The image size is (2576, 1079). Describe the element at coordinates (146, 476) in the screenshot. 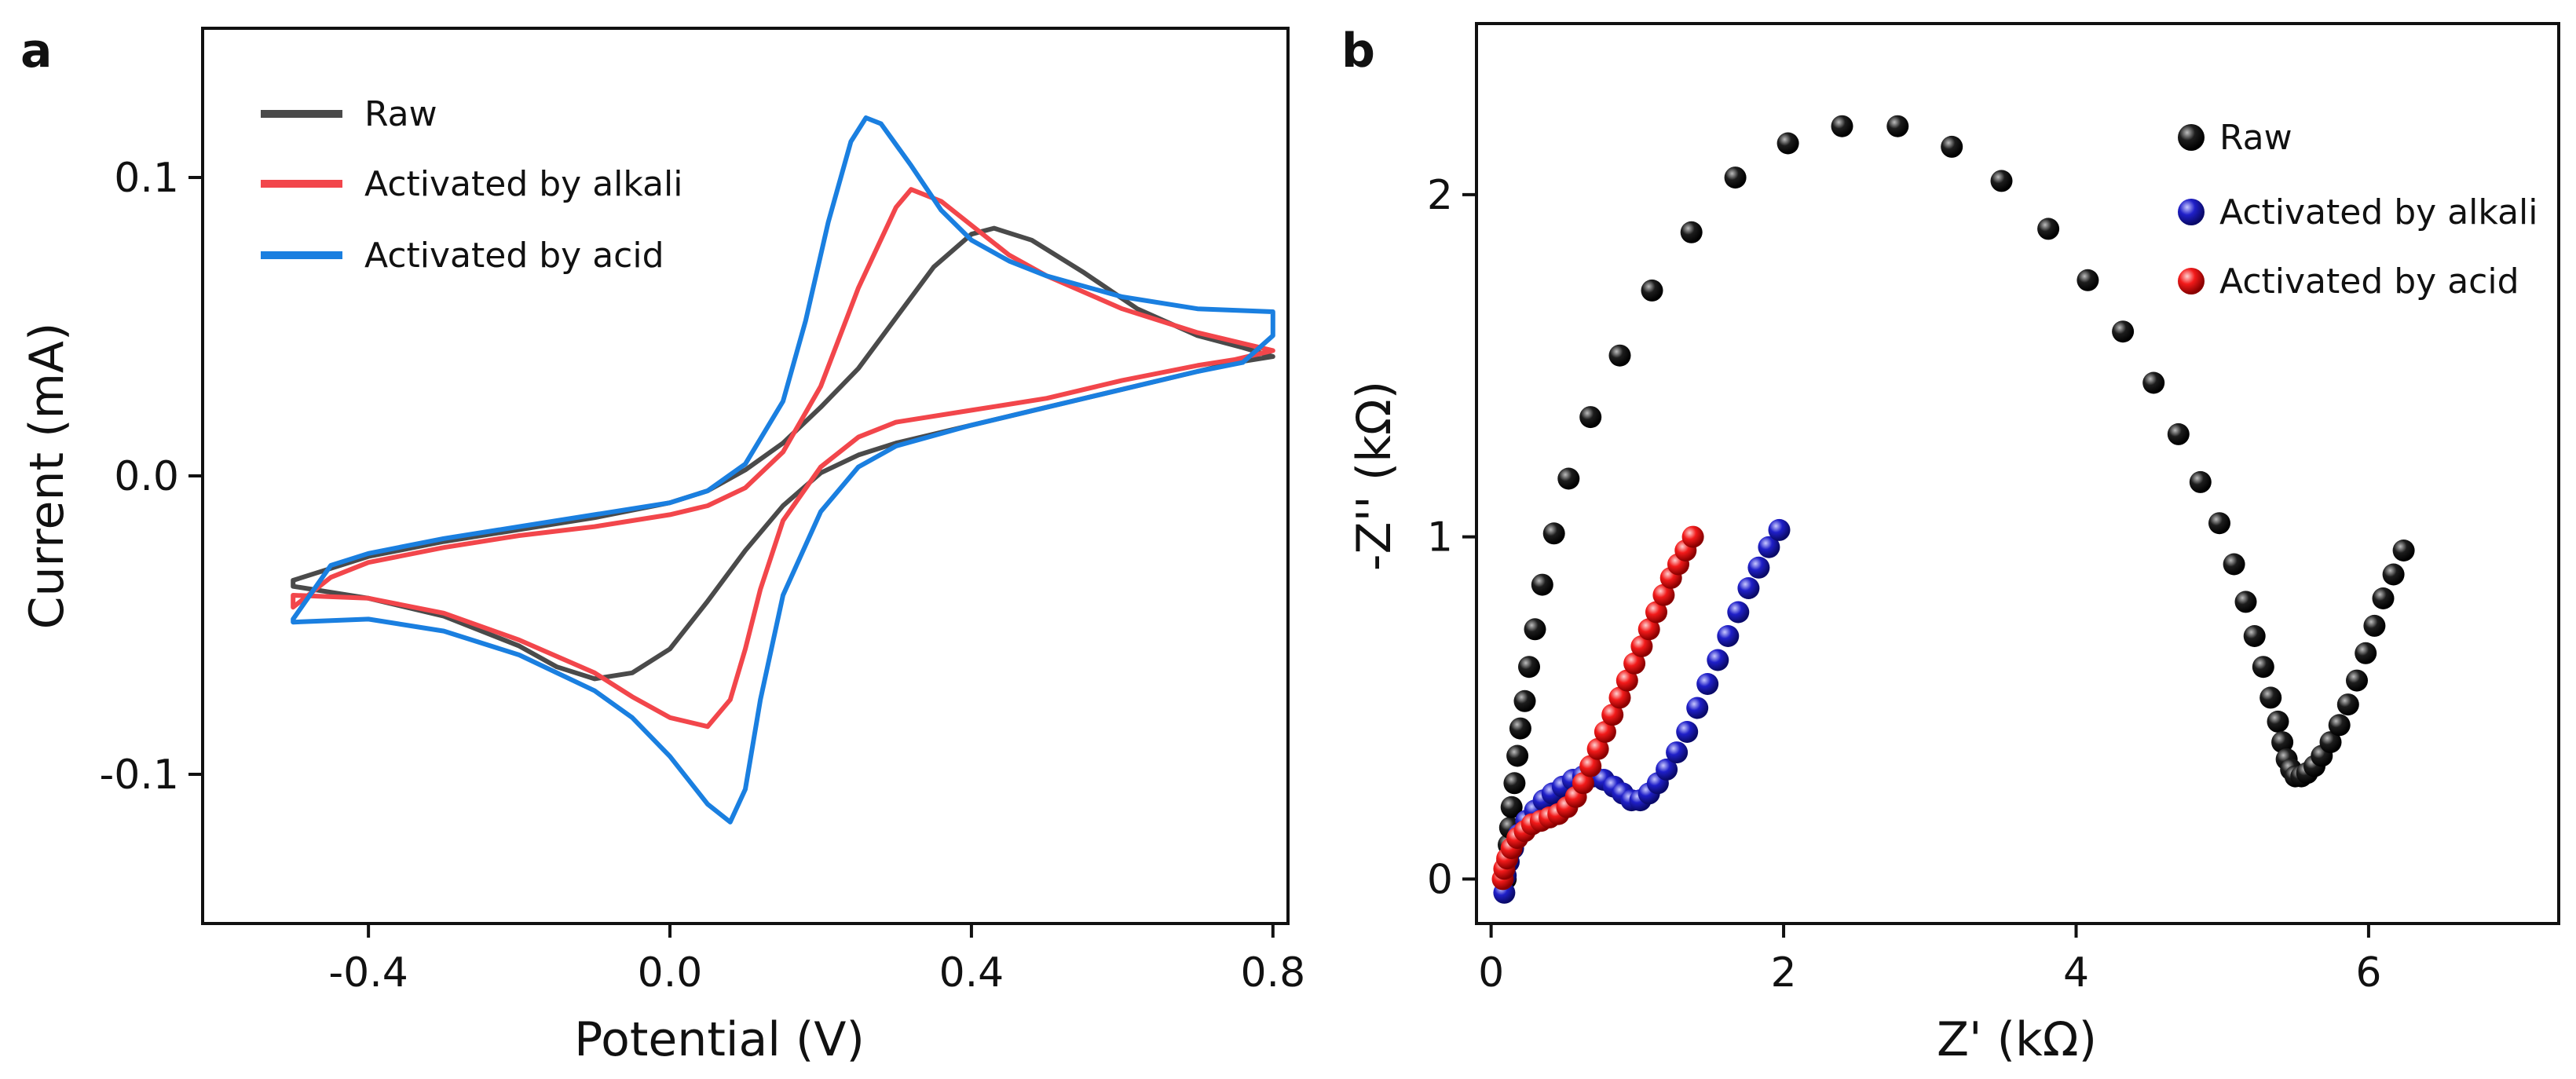

I see `y-tick-label: 0.0` at that location.